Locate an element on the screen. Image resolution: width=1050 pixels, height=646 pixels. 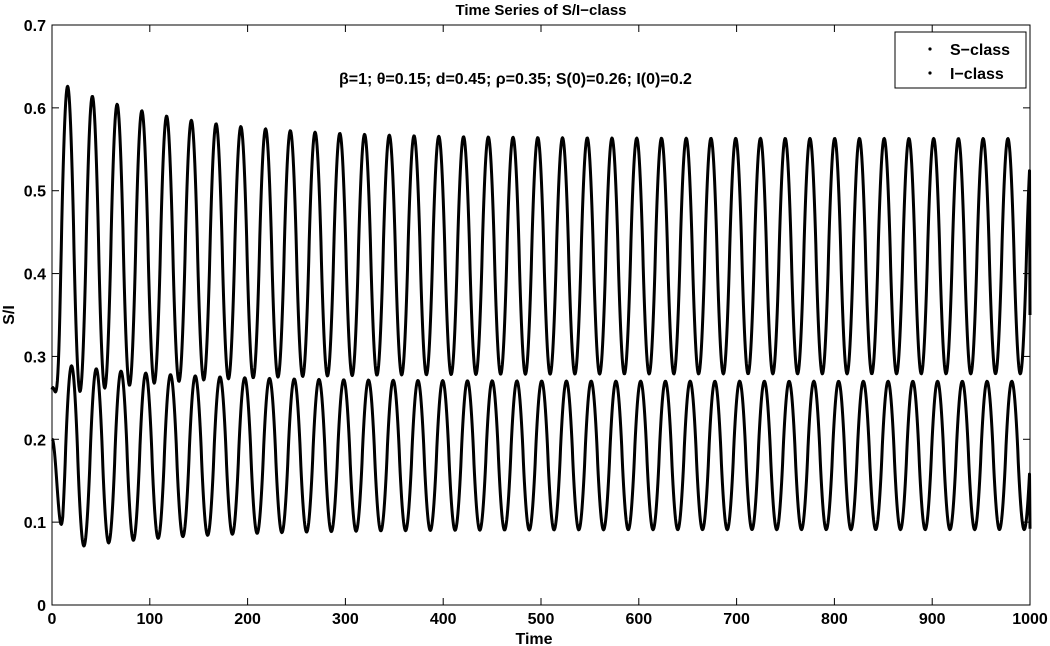
x-axis-label: Time is located at coordinates (533, 638).